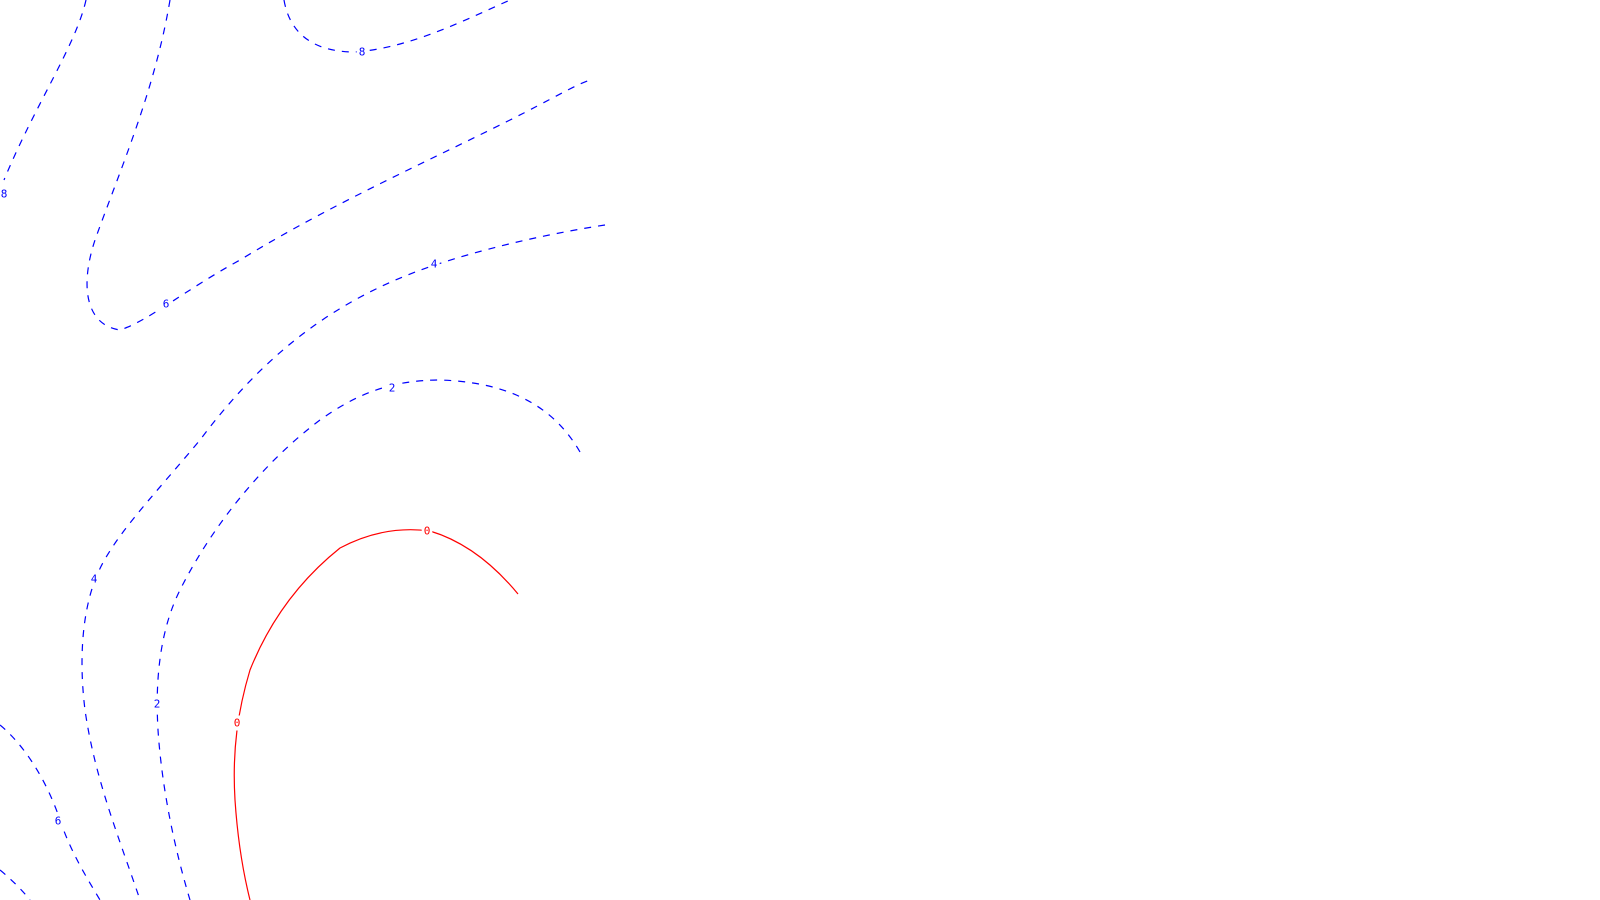 Image resolution: width=1600 pixels, height=900 pixels. Describe the element at coordinates (50, 812) in the screenshot. I see `contour-line-6-lower` at that location.